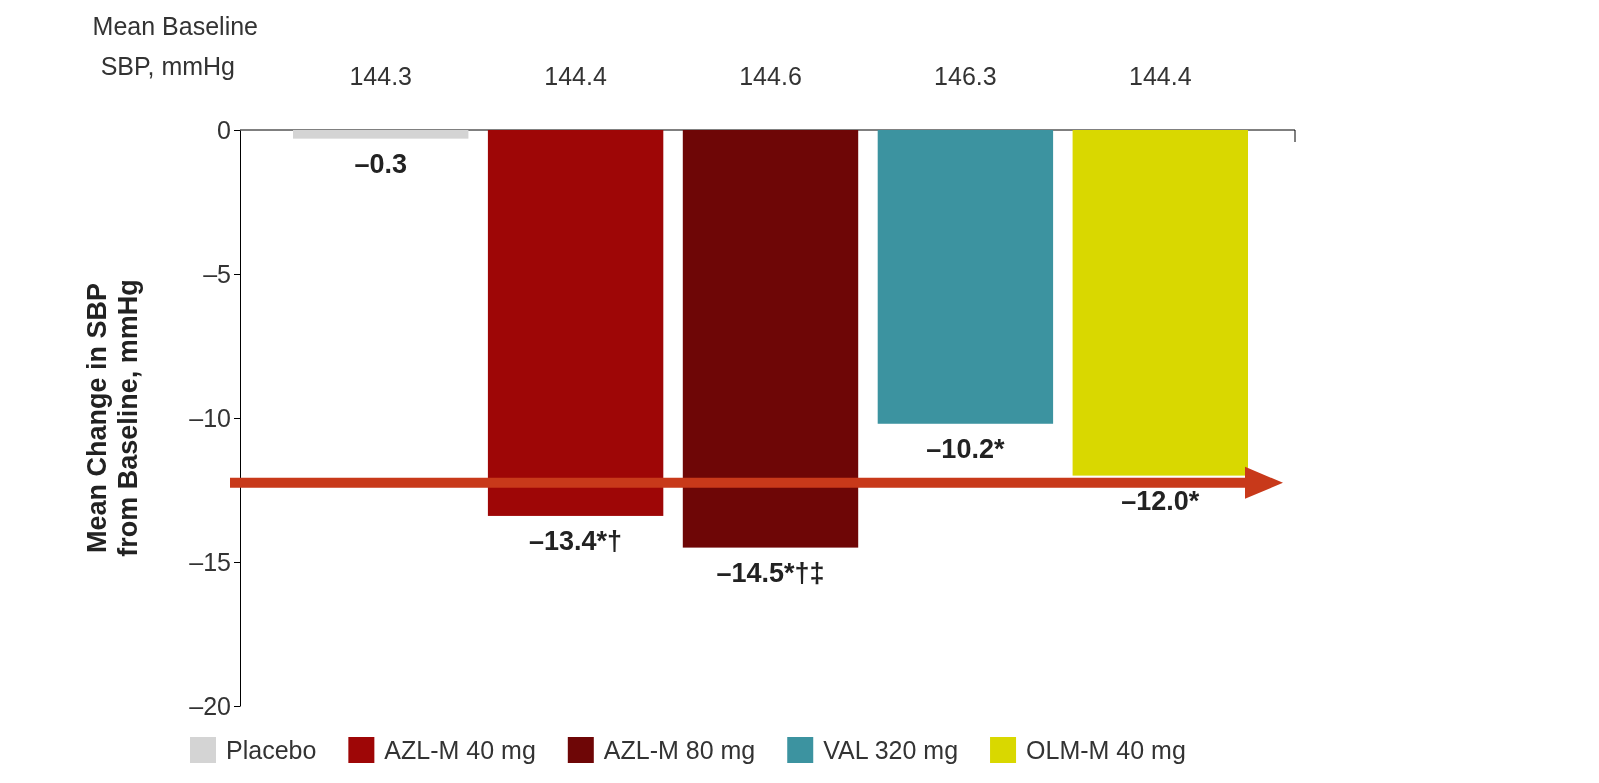 This screenshot has height=783, width=1599. Describe the element at coordinates (770, 572) in the screenshot. I see `data-label: –14.5*†‡` at that location.